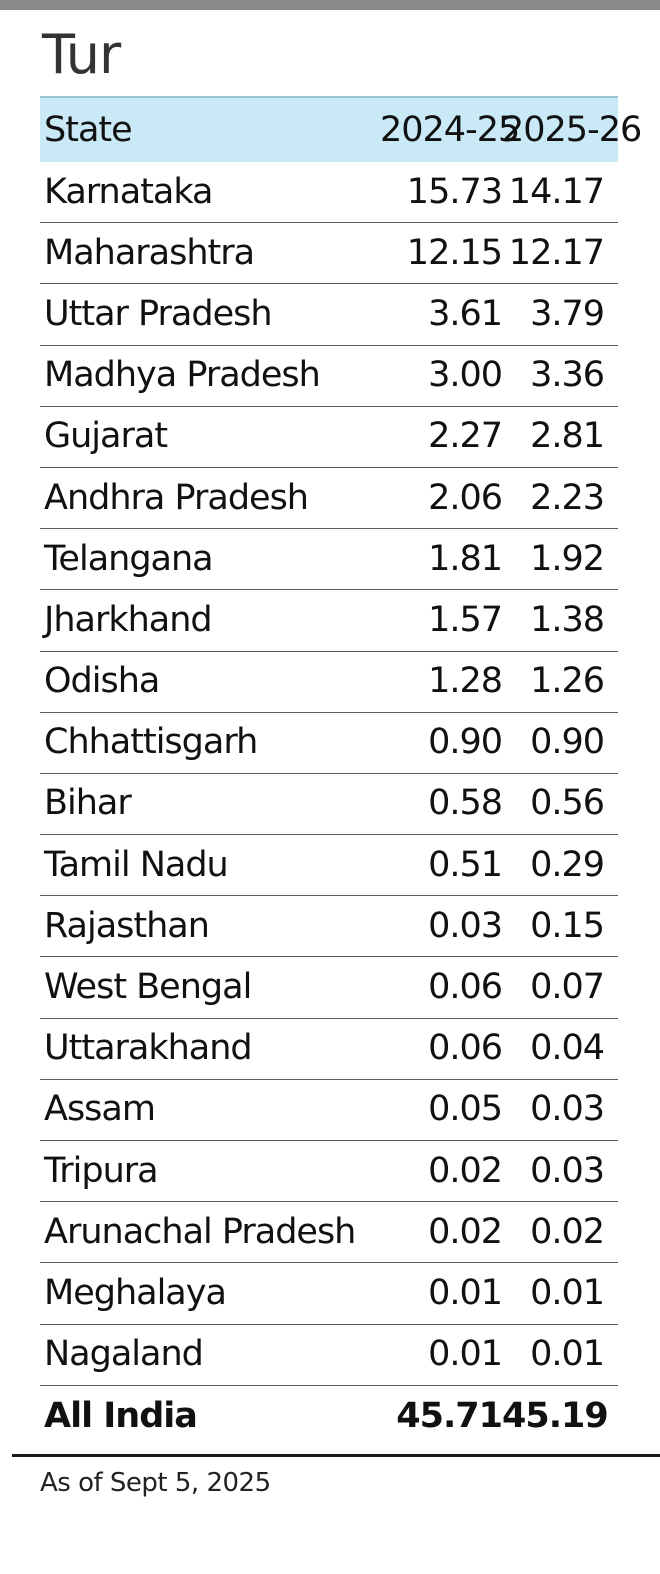 The width and height of the screenshot is (660, 1574). I want to click on row-state: Arunachal Pradesh, so click(200, 1231).